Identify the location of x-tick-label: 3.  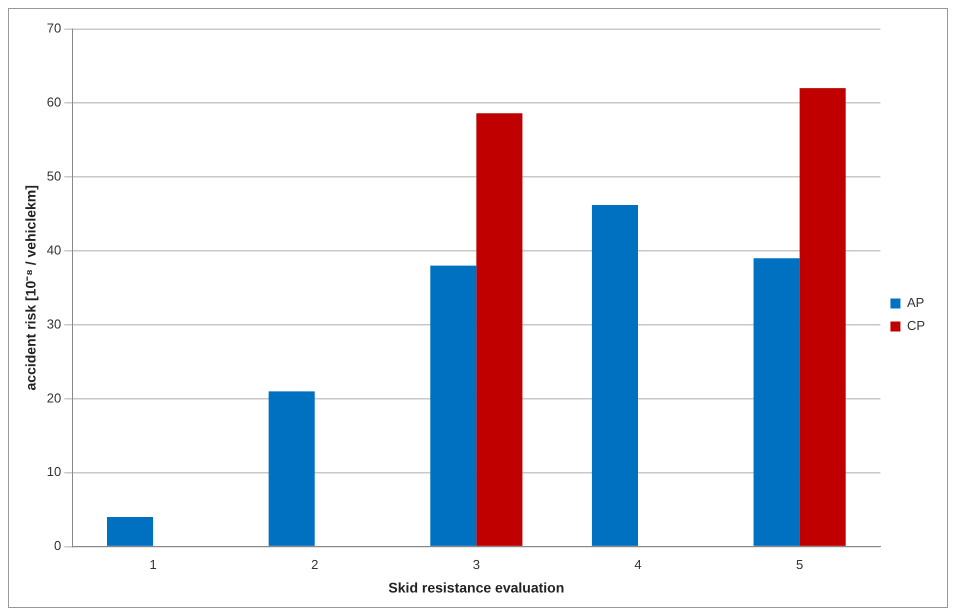
(476, 564).